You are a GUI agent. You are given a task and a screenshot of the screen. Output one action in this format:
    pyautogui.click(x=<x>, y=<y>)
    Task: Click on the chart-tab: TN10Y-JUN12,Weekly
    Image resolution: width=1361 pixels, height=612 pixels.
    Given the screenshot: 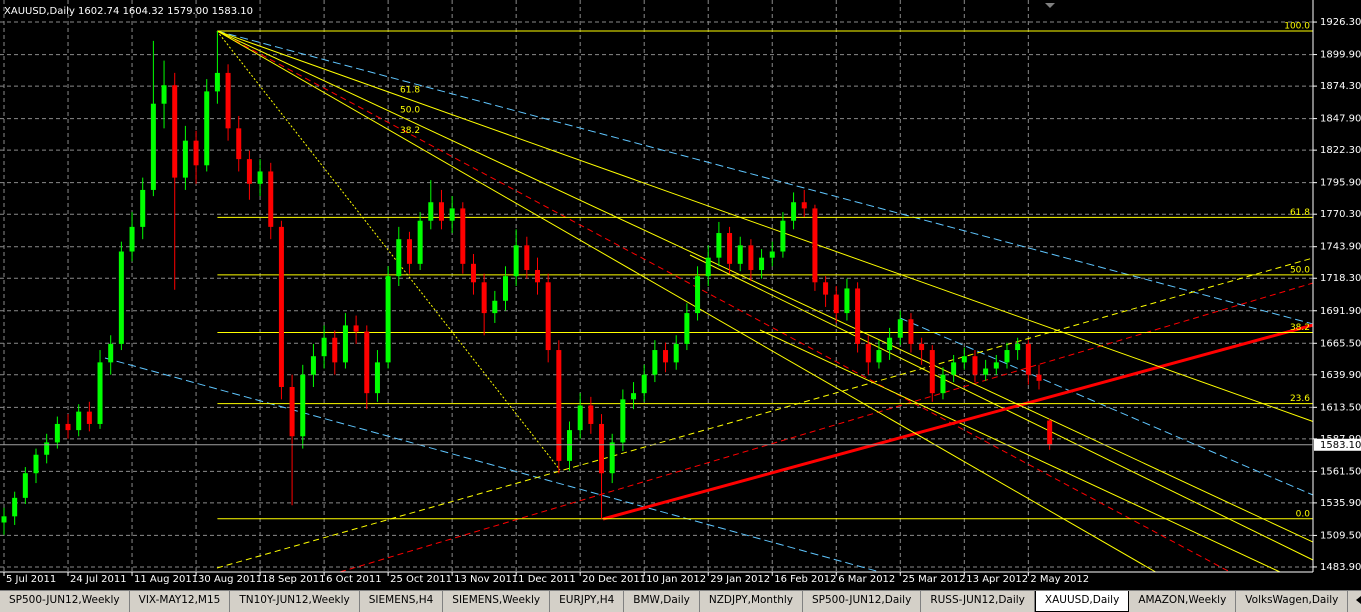 What is the action you would take?
    pyautogui.click(x=295, y=601)
    